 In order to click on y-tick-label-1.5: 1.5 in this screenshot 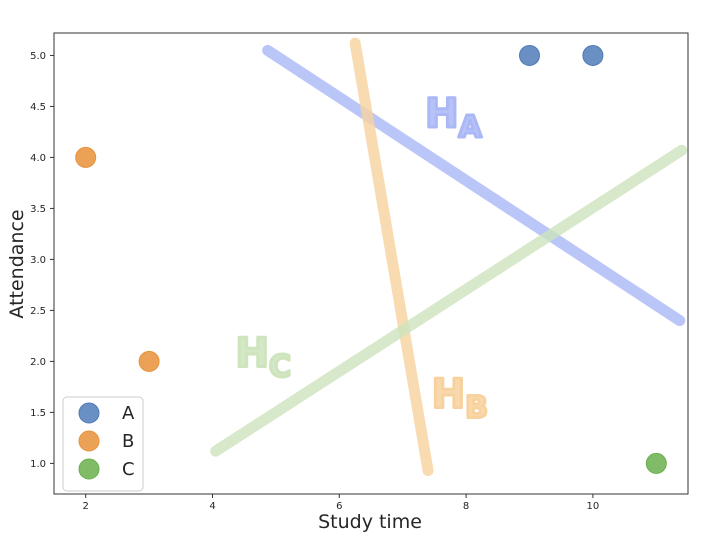, I will do `click(38, 413)`.